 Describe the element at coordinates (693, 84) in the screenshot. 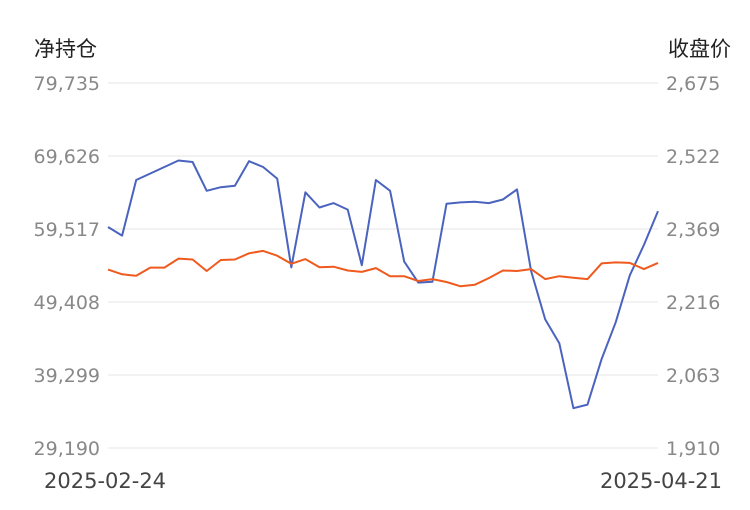

I see `right-tick-label: 2,675` at that location.